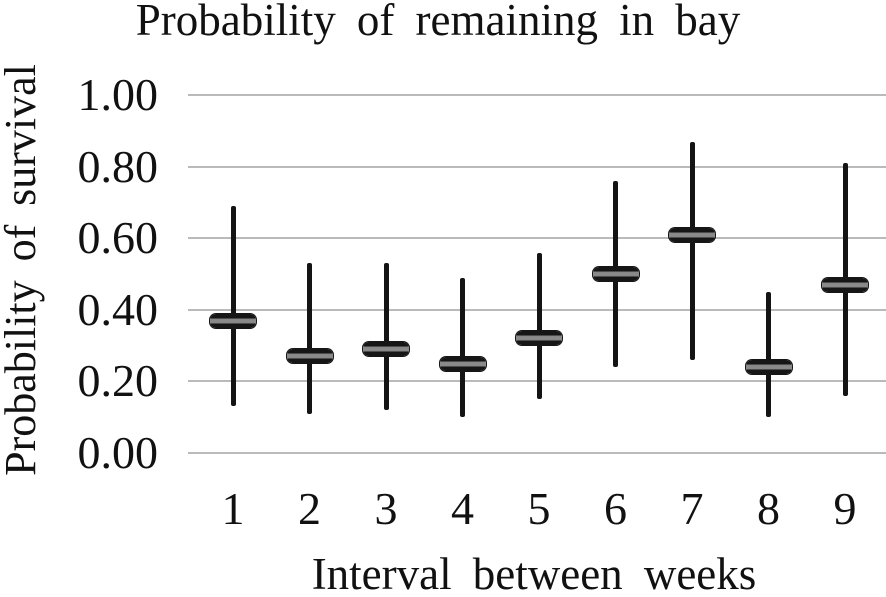 The height and width of the screenshot is (597, 886). What do you see at coordinates (438, 22) in the screenshot?
I see `chart-title: Probability of remaining in bay` at bounding box center [438, 22].